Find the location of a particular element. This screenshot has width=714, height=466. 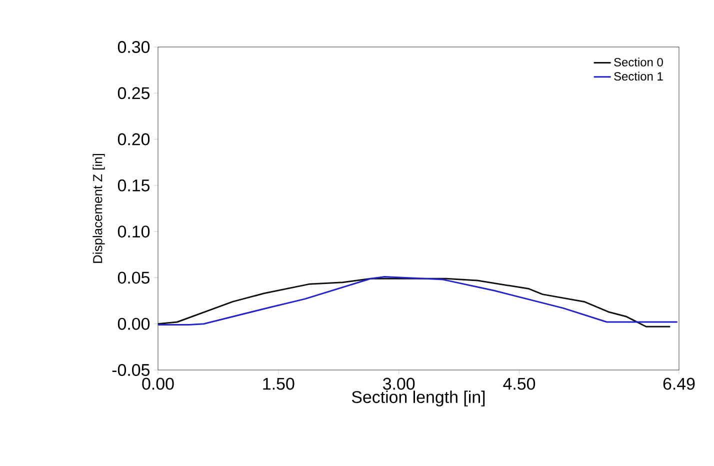

y-tick-label: 0.20 is located at coordinates (134, 139).